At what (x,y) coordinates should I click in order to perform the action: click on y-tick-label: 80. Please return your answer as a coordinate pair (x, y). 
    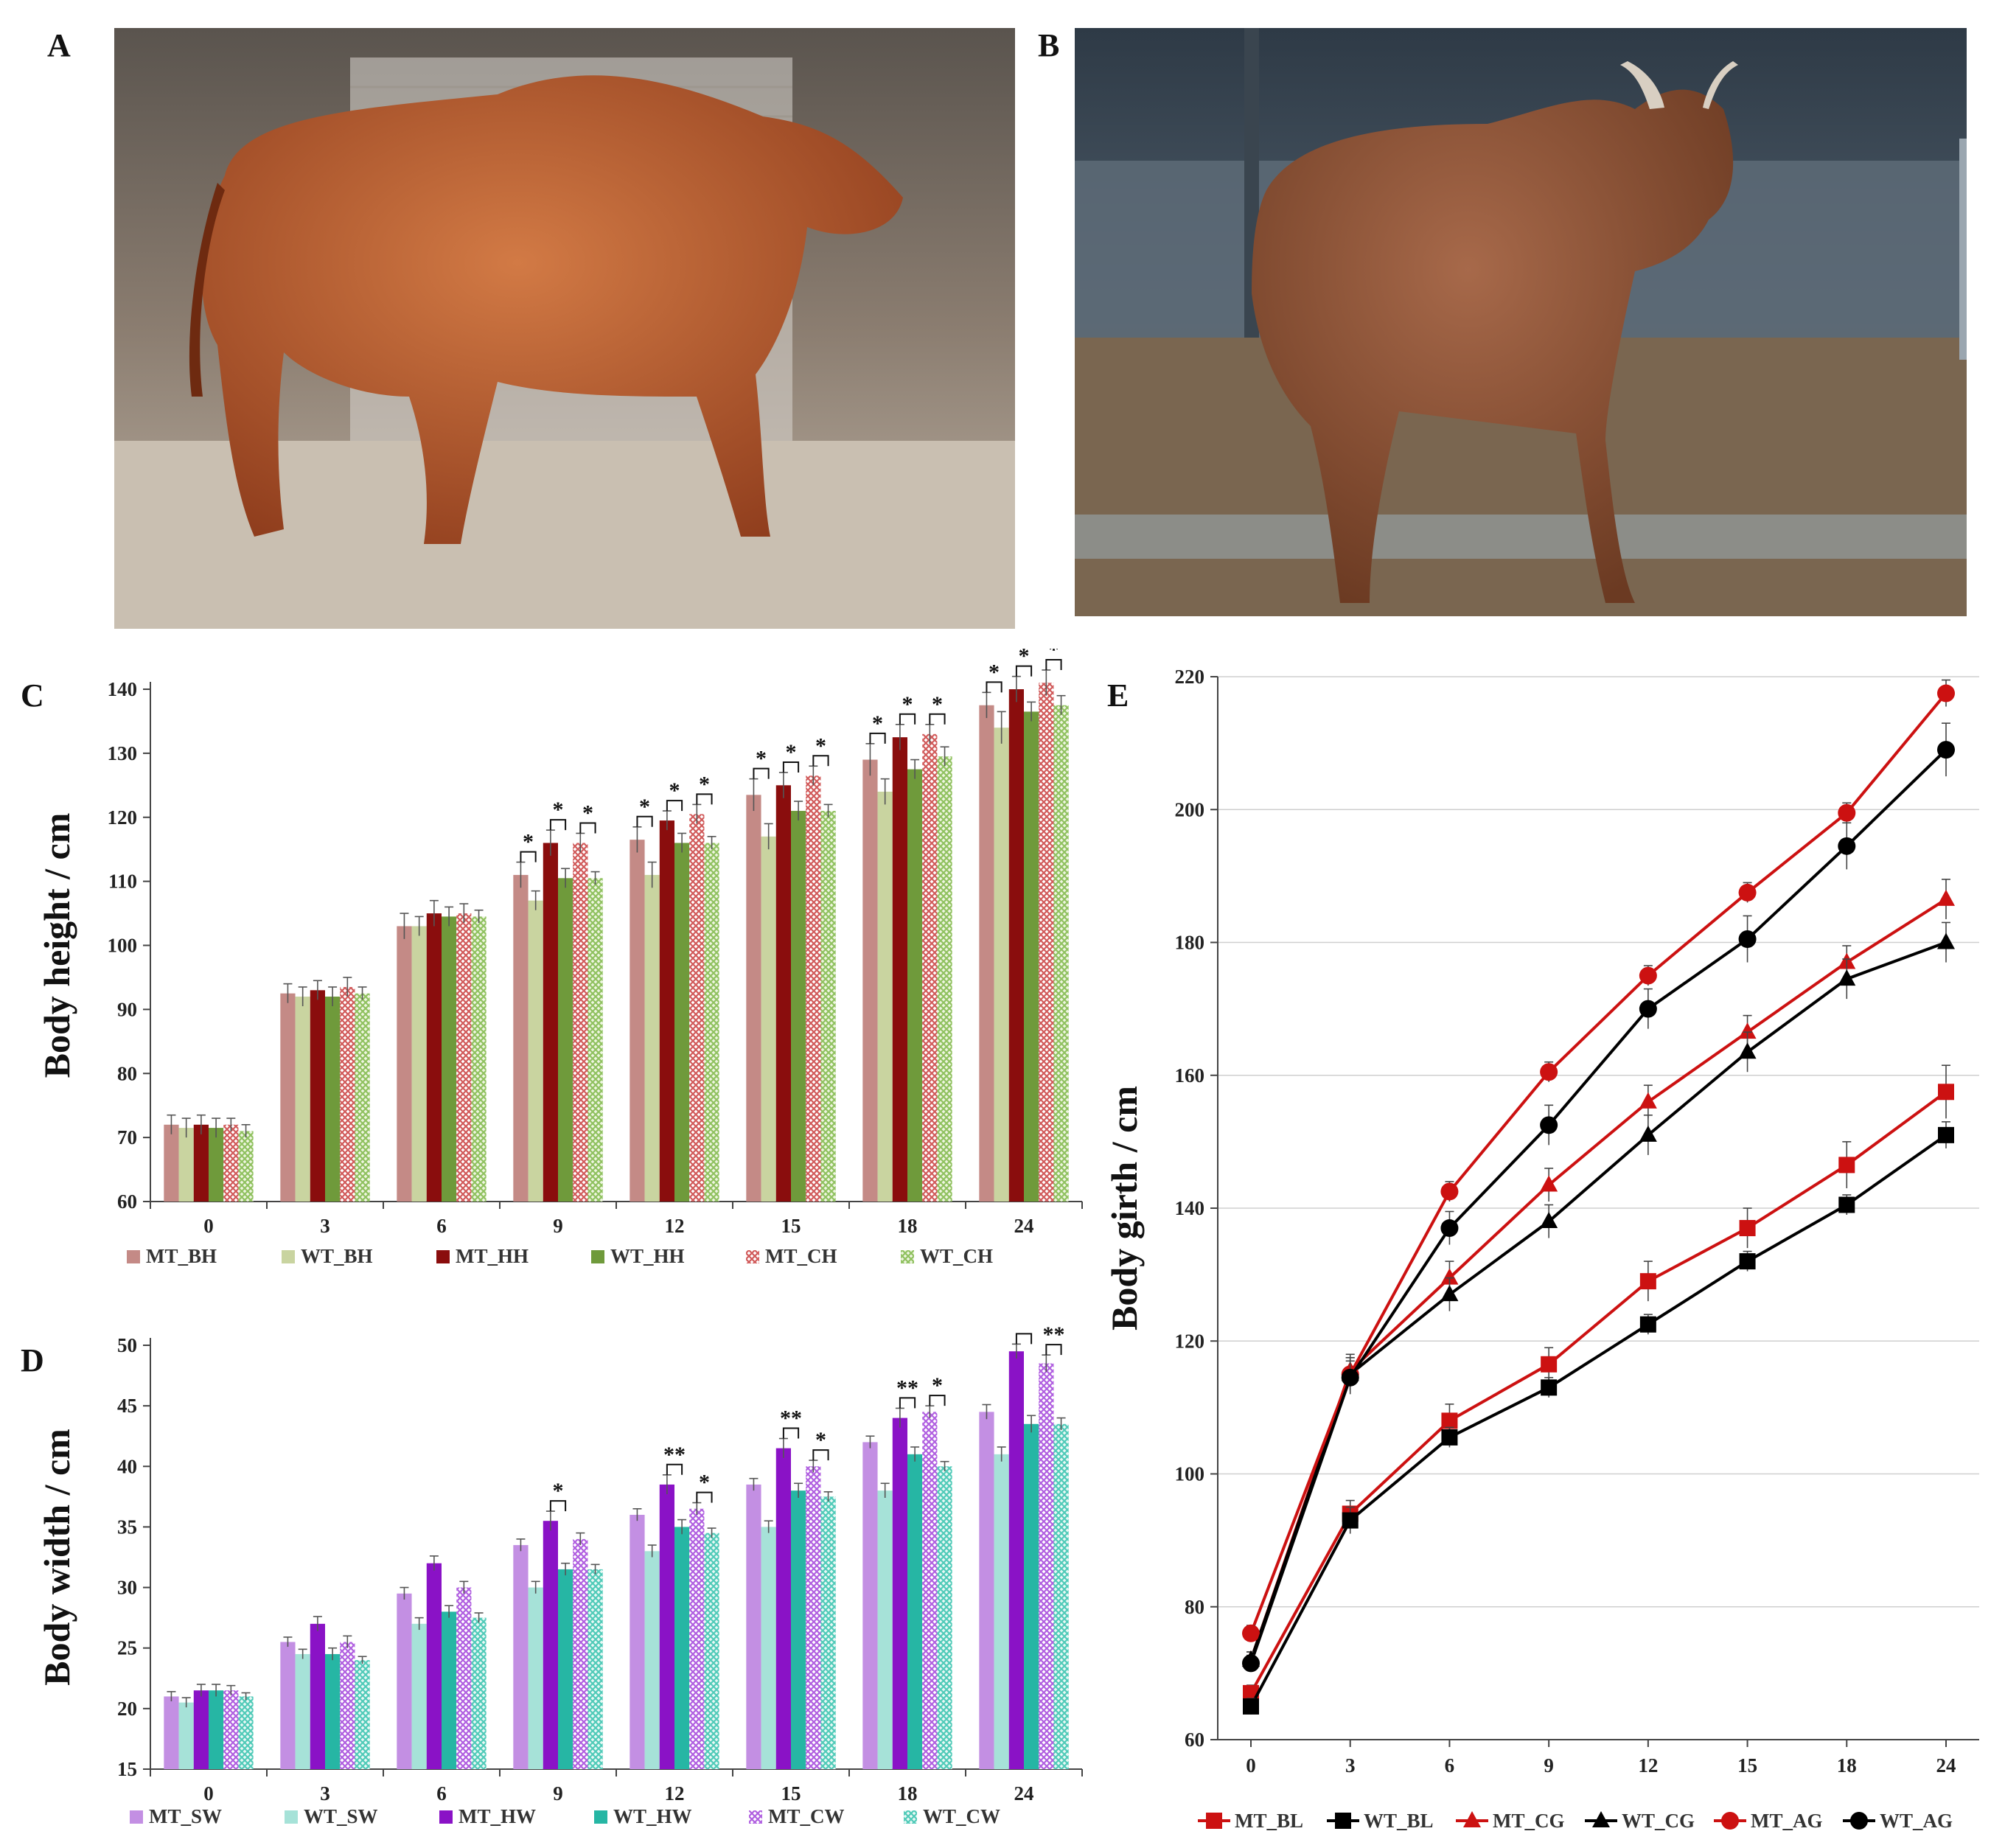
    Looking at the image, I should click on (127, 1073).